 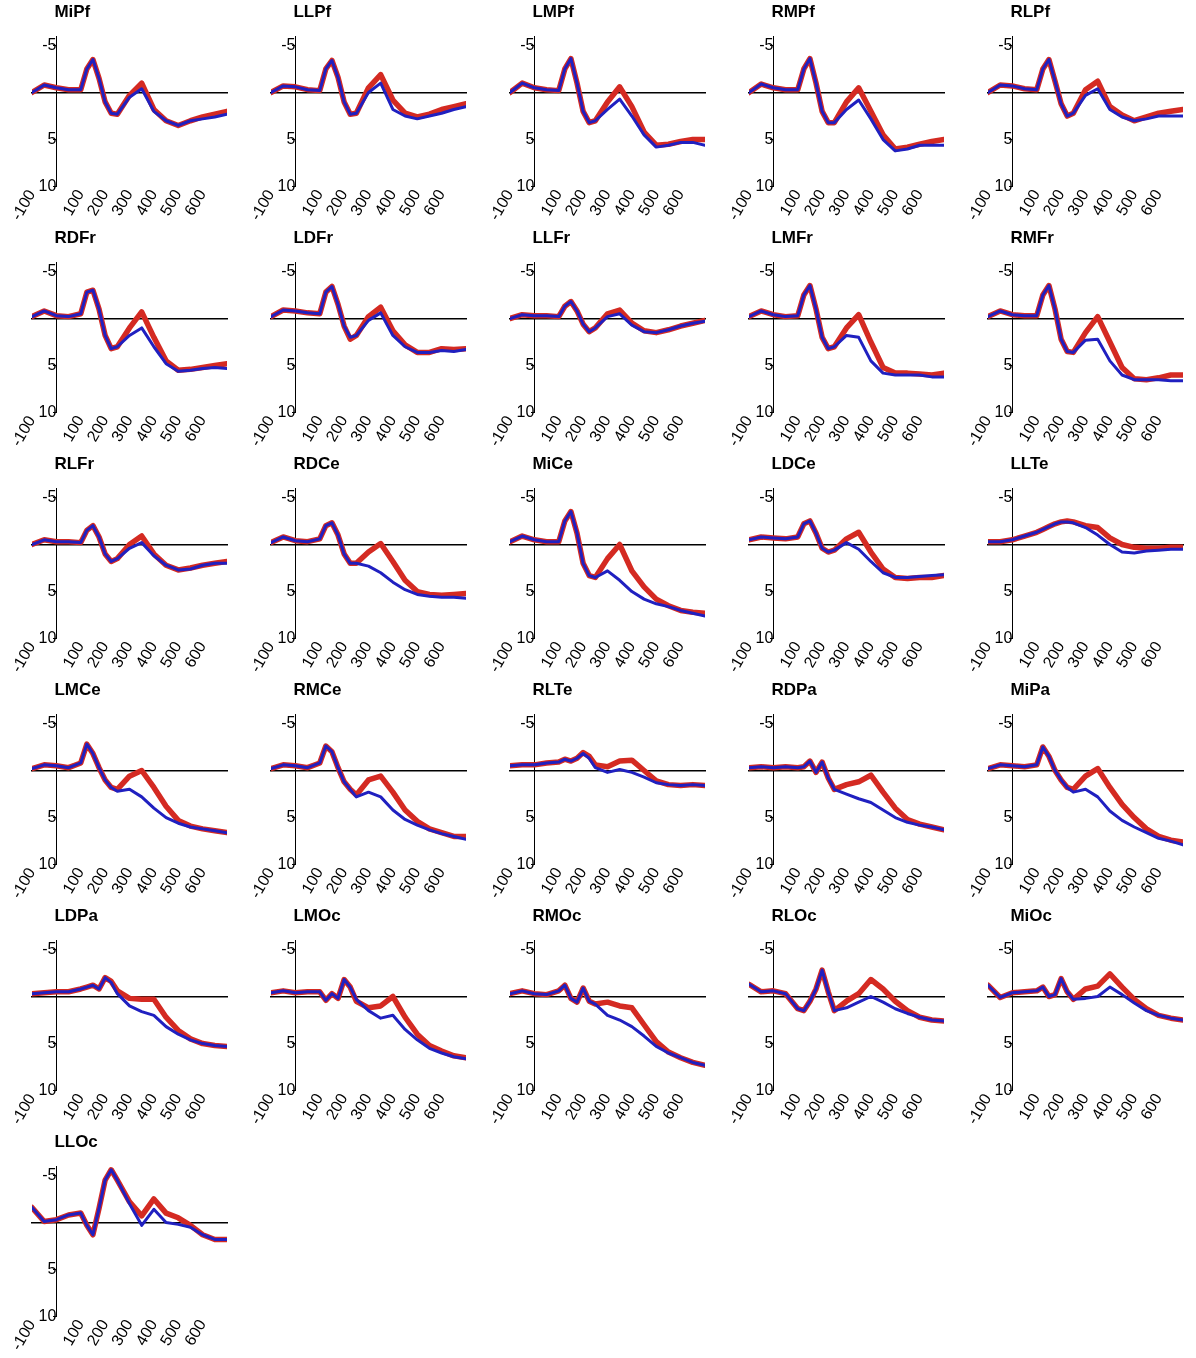 What do you see at coordinates (1031, 916) in the screenshot?
I see `chart-title: MiOc` at bounding box center [1031, 916].